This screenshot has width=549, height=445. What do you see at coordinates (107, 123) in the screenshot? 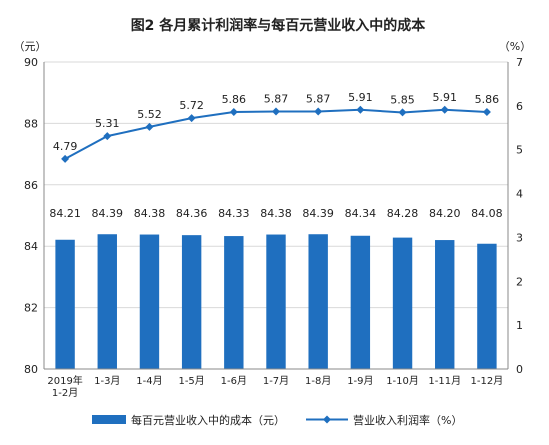
I see `line-value-label: 5.31` at bounding box center [107, 123].